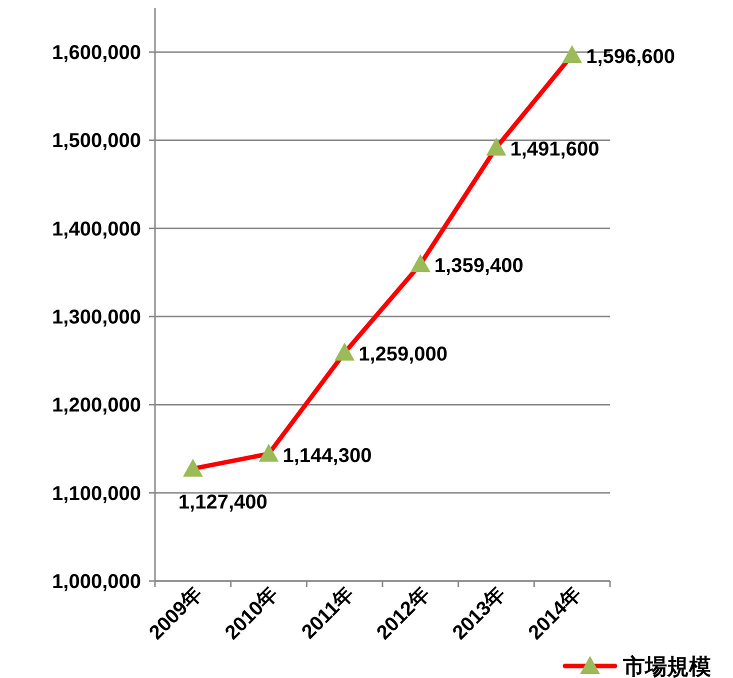  I want to click on data-label: 1,359,400, so click(479, 266).